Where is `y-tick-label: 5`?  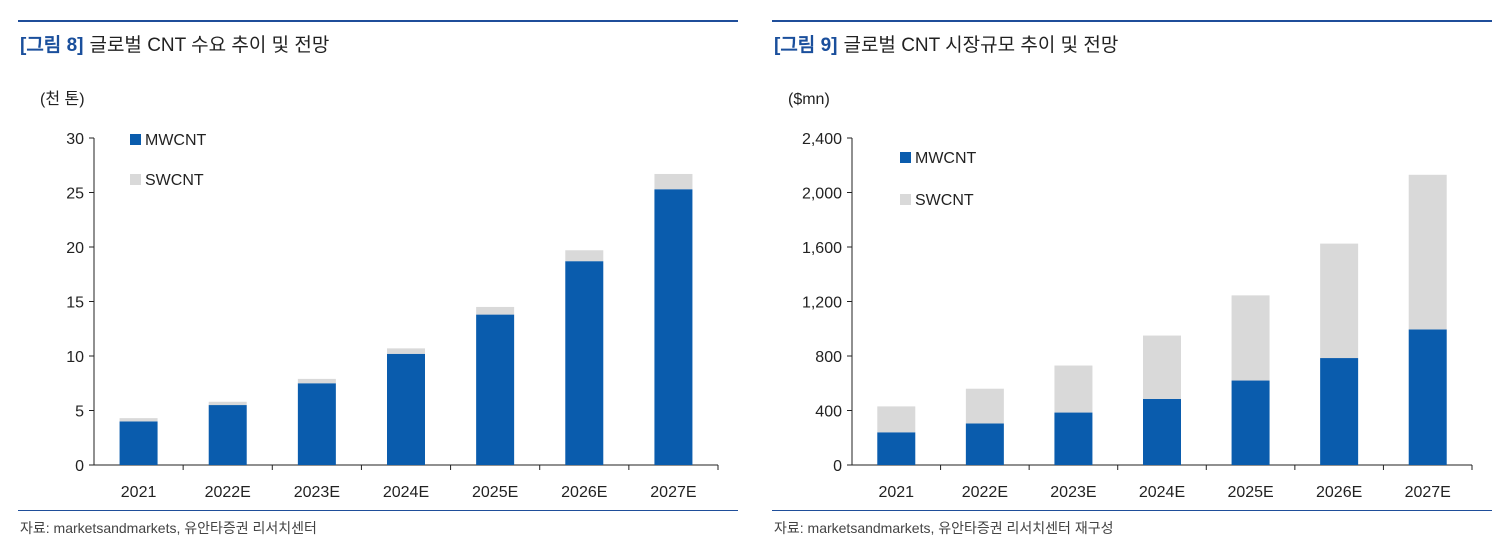
y-tick-label: 5 is located at coordinates (79, 412).